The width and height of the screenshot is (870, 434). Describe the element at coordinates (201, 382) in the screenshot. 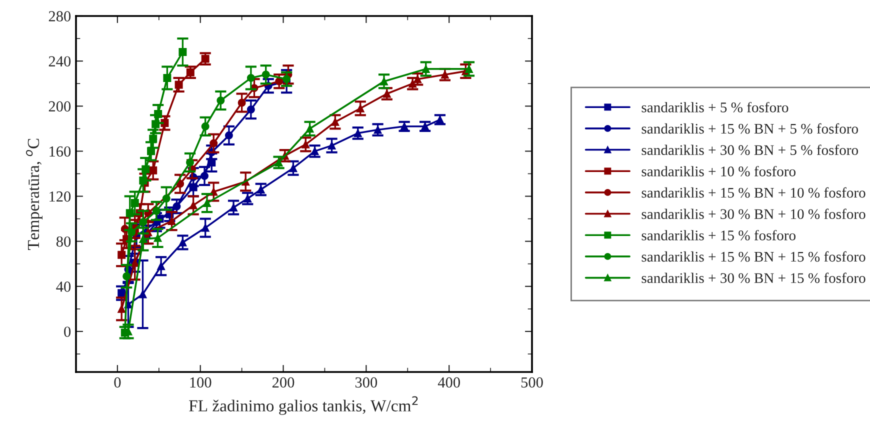

I see `x-tick-label: 100` at that location.